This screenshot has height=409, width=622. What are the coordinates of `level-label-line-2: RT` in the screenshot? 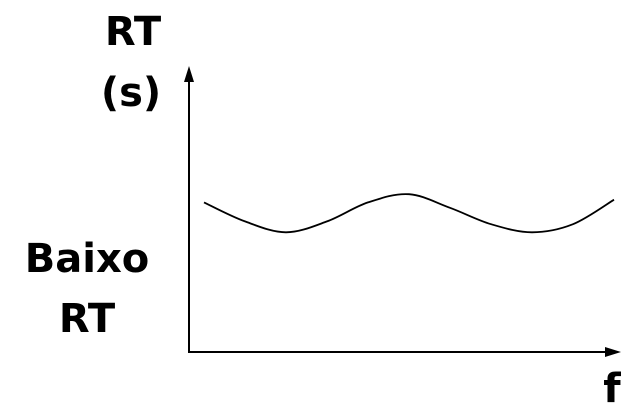 It's located at (87, 319).